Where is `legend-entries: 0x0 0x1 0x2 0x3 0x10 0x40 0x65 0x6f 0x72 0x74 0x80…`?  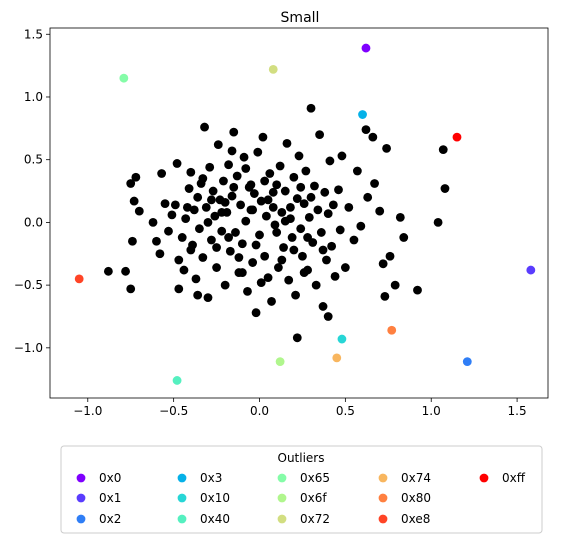 legend-entries: 0x0 0x1 0x2 0x3 0x10 0x40 0x65 0x6f 0x72 0x74 0x80… is located at coordinates (301, 498).